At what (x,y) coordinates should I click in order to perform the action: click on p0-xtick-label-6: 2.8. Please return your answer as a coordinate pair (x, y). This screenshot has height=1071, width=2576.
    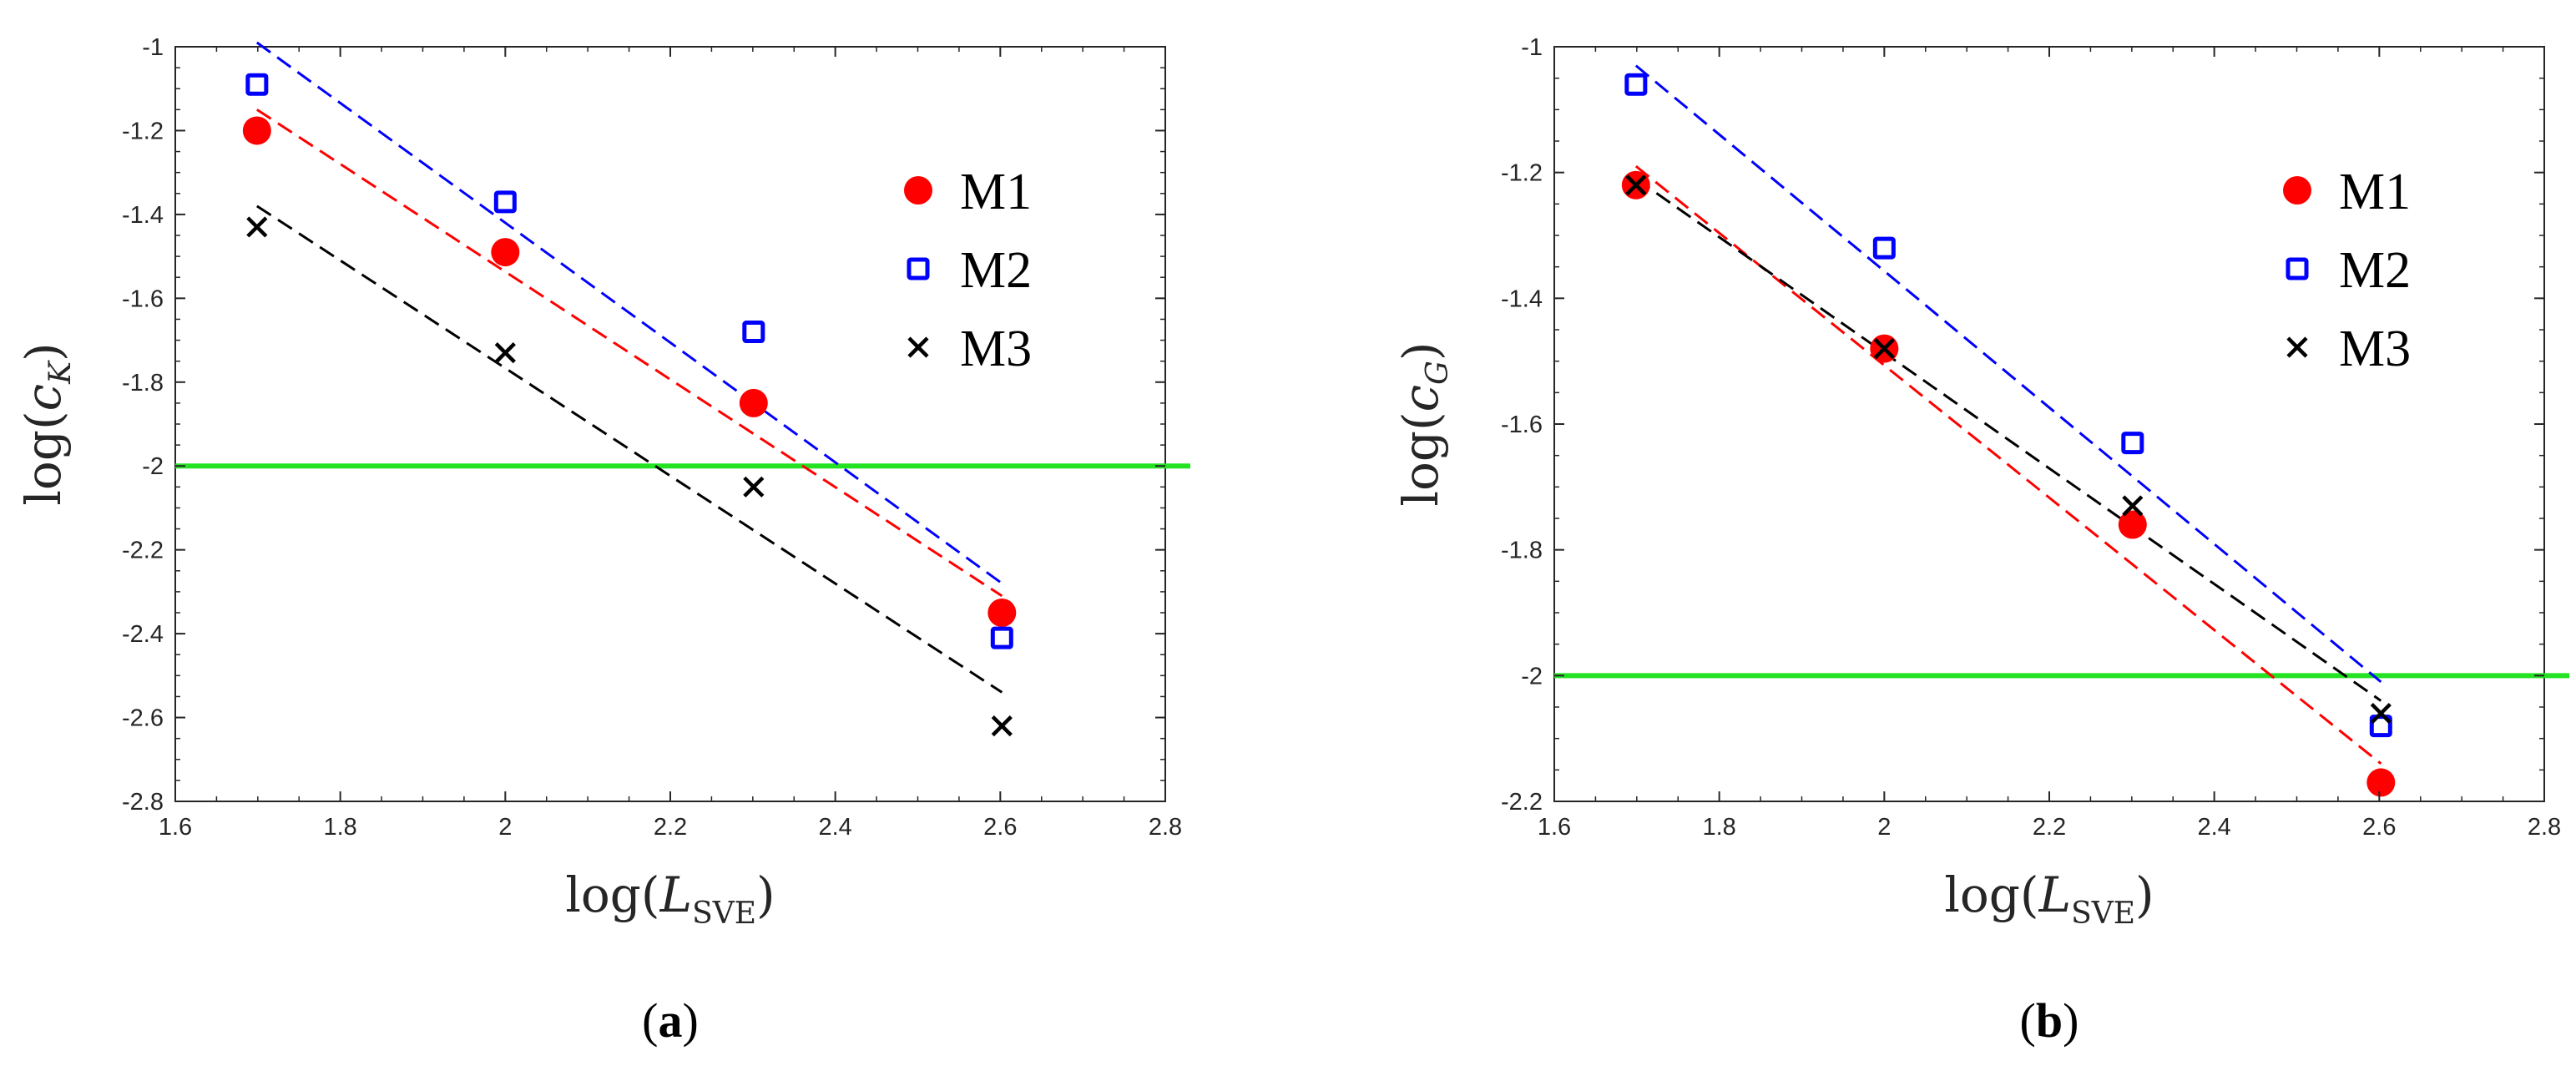
    Looking at the image, I should click on (1165, 827).